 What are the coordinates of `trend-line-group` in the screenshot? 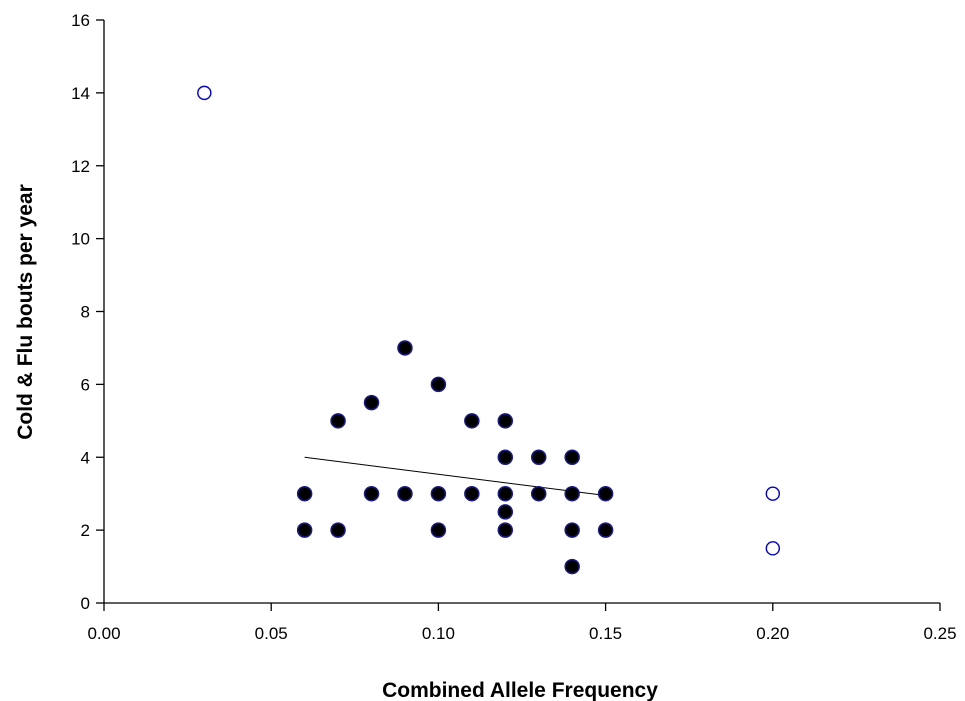 It's located at (455, 476).